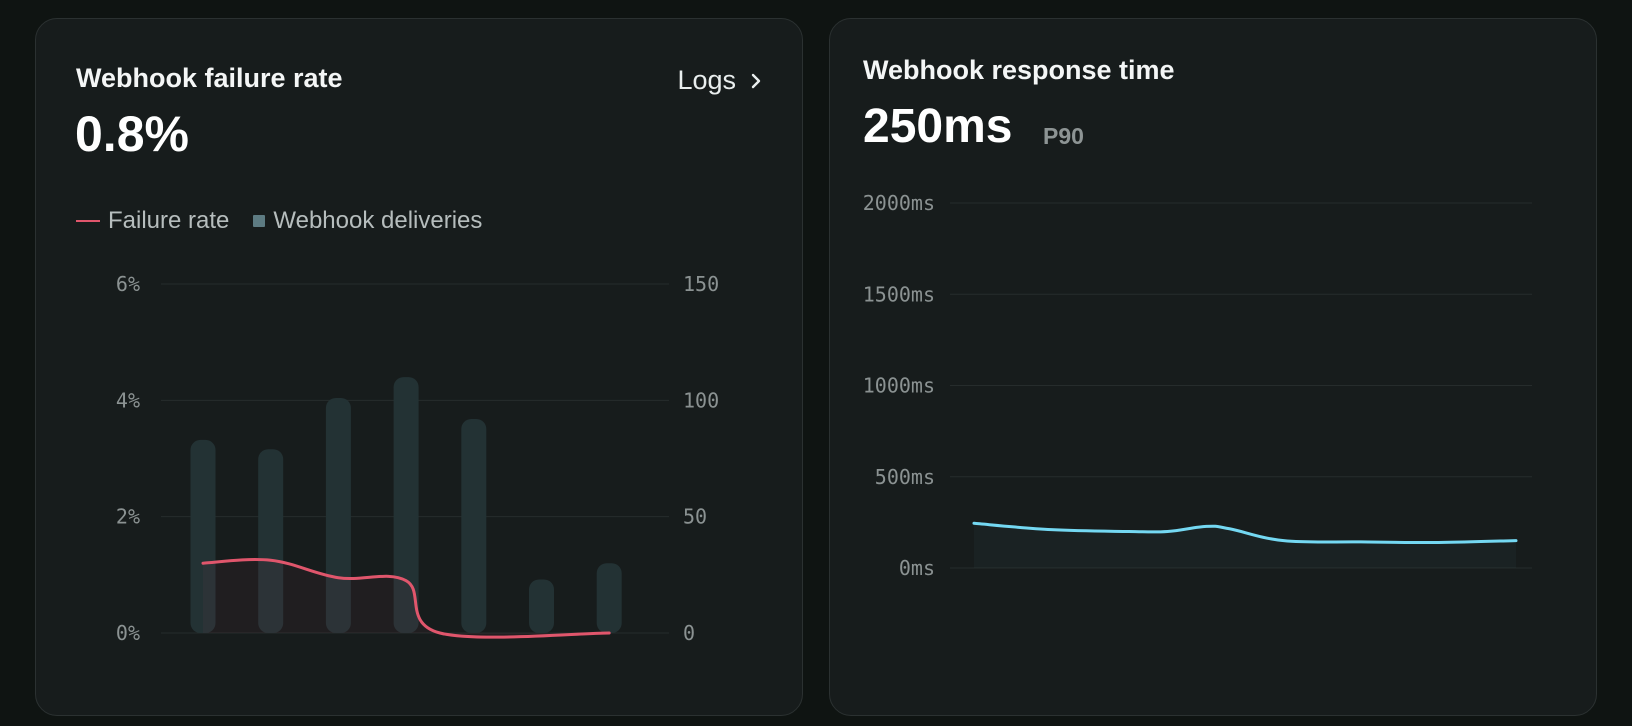  Describe the element at coordinates (1019, 70) in the screenshot. I see `response-time-title: Webhook response time` at that location.